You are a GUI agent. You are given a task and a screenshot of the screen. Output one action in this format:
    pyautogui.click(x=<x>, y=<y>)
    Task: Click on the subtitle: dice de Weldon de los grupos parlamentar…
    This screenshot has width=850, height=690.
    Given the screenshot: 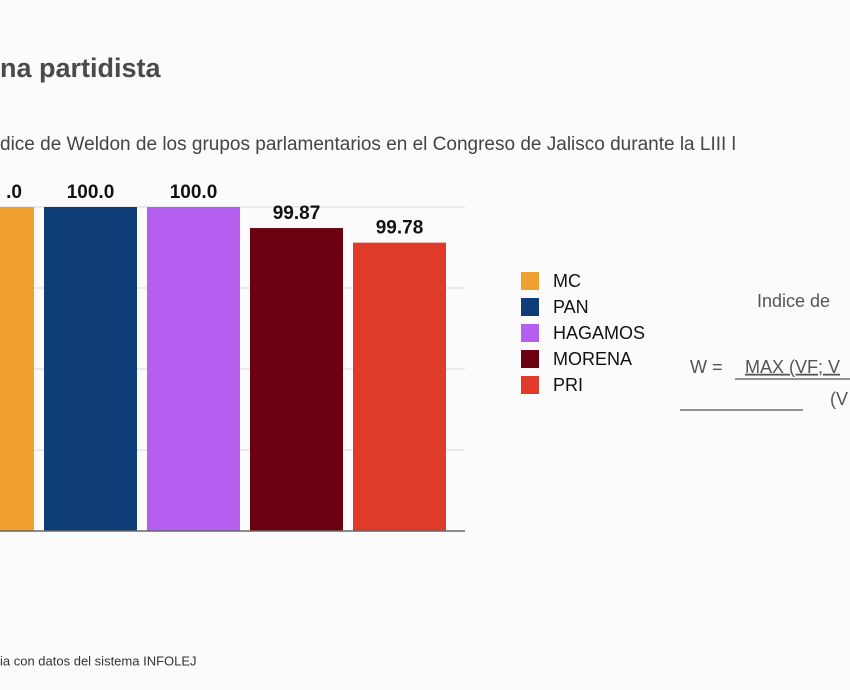 What is the action you would take?
    pyautogui.click(x=368, y=144)
    